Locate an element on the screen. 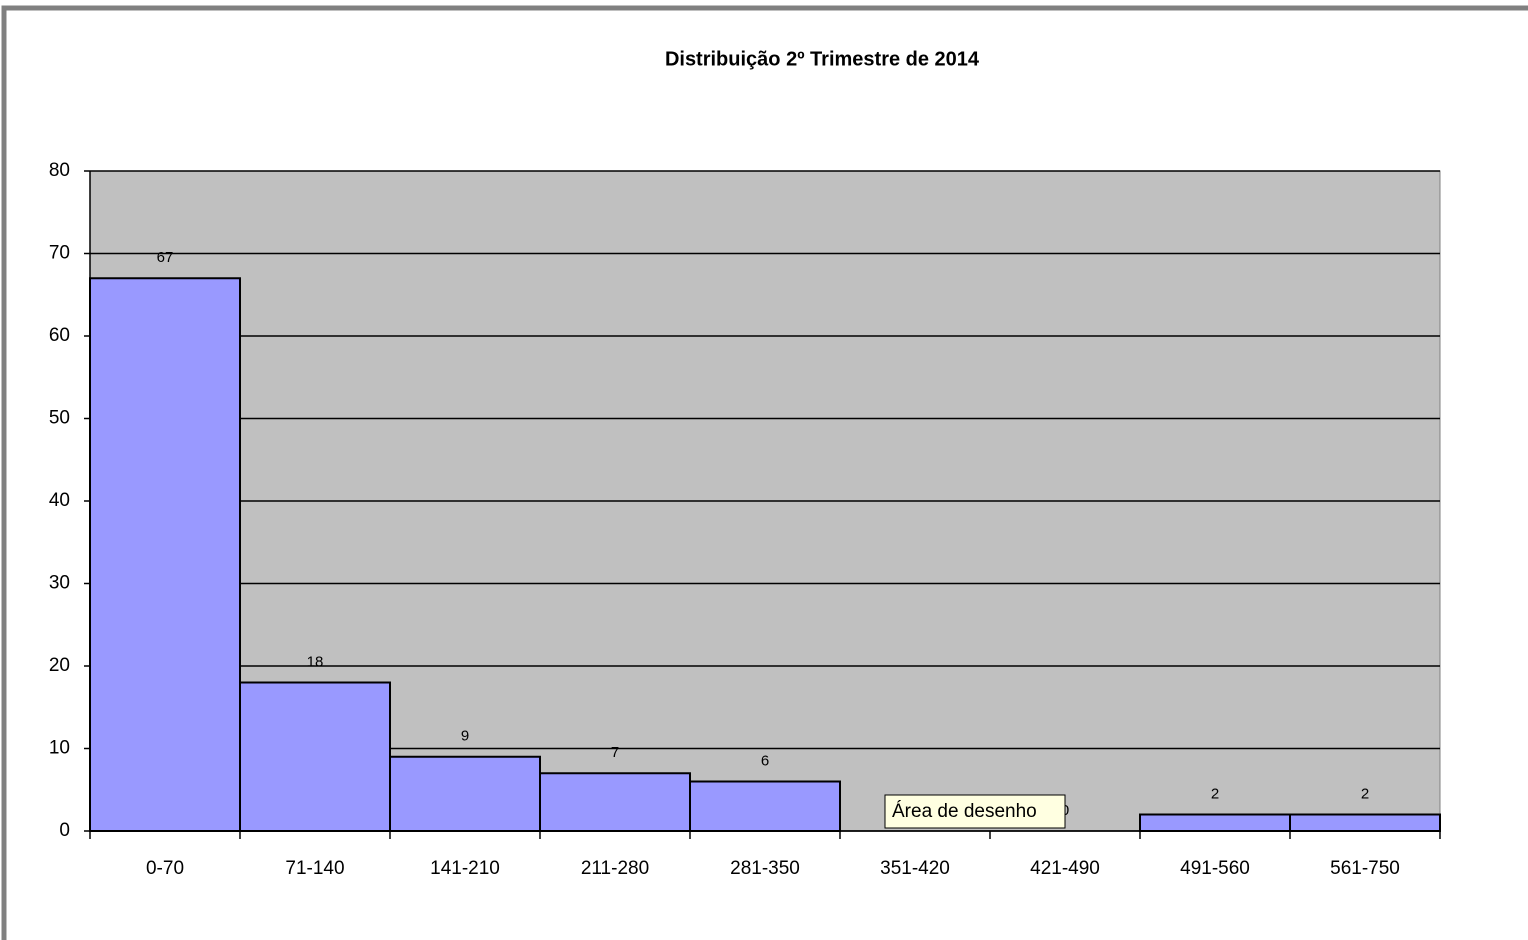  value-label: 9 is located at coordinates (465, 736).